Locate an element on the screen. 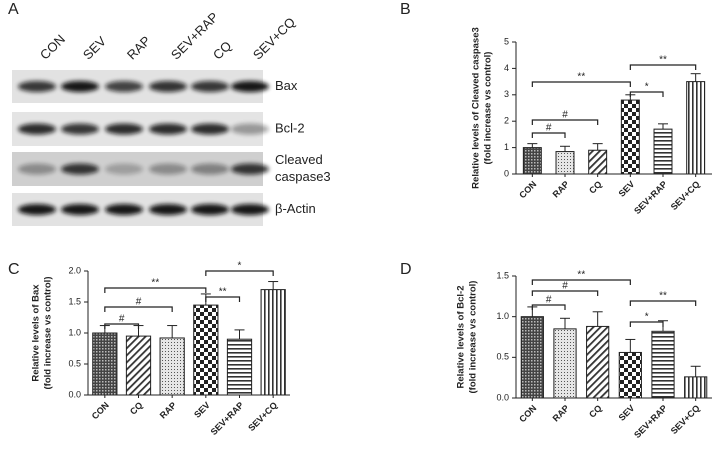 The height and width of the screenshot is (467, 722). y-tick-label: 1 is located at coordinates (506, 147).